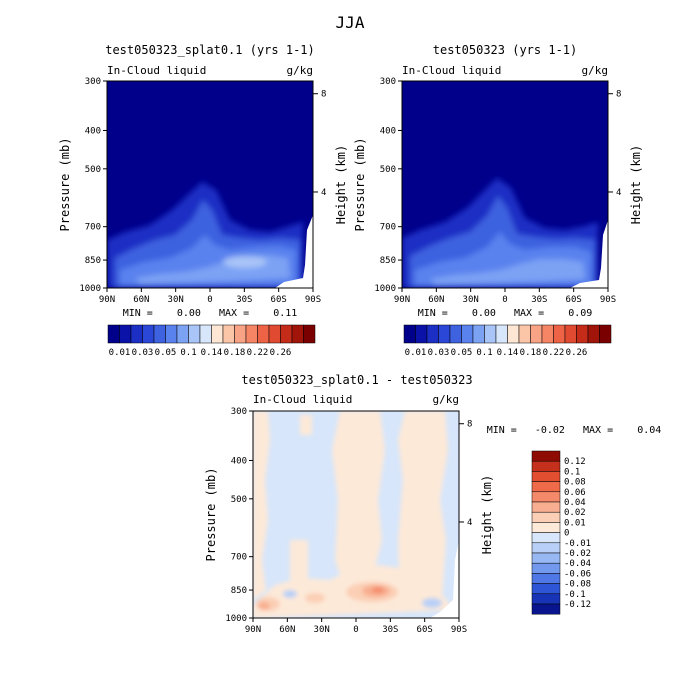 The image size is (700, 700). Describe the element at coordinates (554, 353) in the screenshot. I see `colorbar-label: 0.22` at that location.